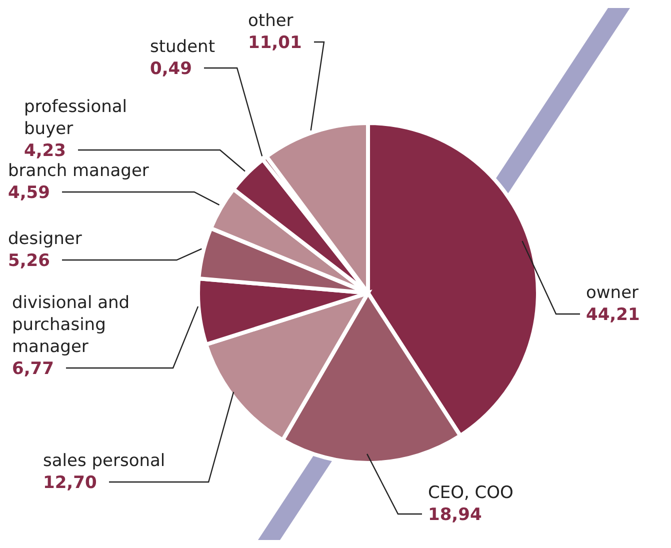 This screenshot has height=548, width=671. I want to click on slice-label: branch manager, so click(78, 171).